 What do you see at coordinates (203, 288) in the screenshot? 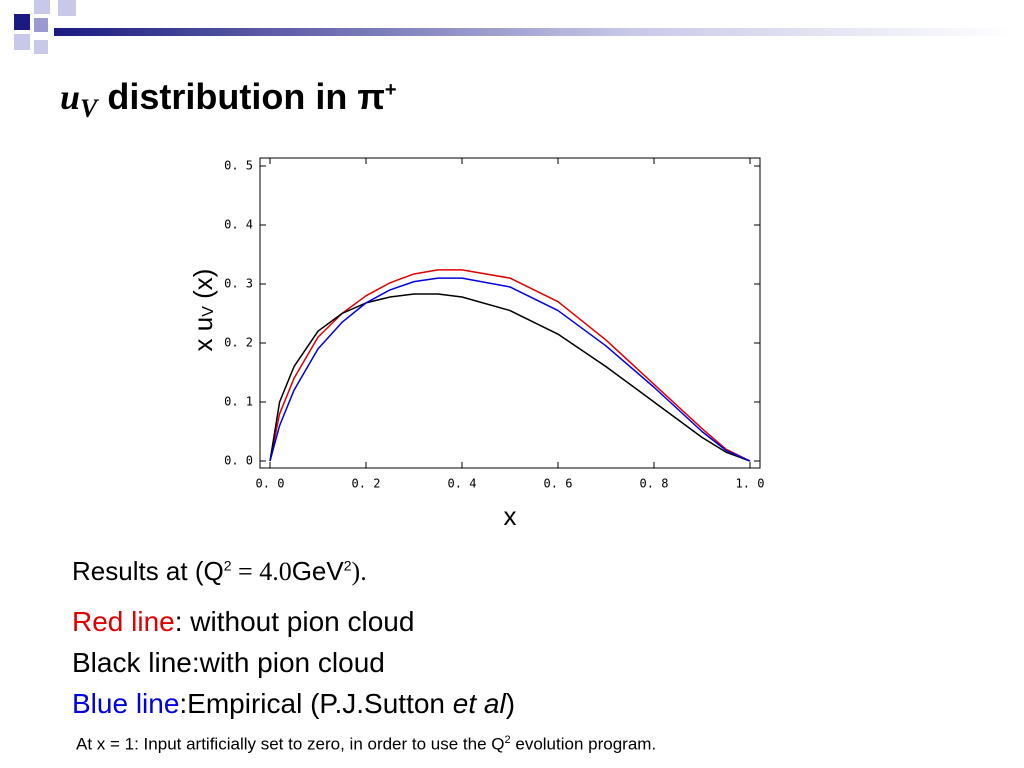
I see `y-label-post: (x)` at bounding box center [203, 288].